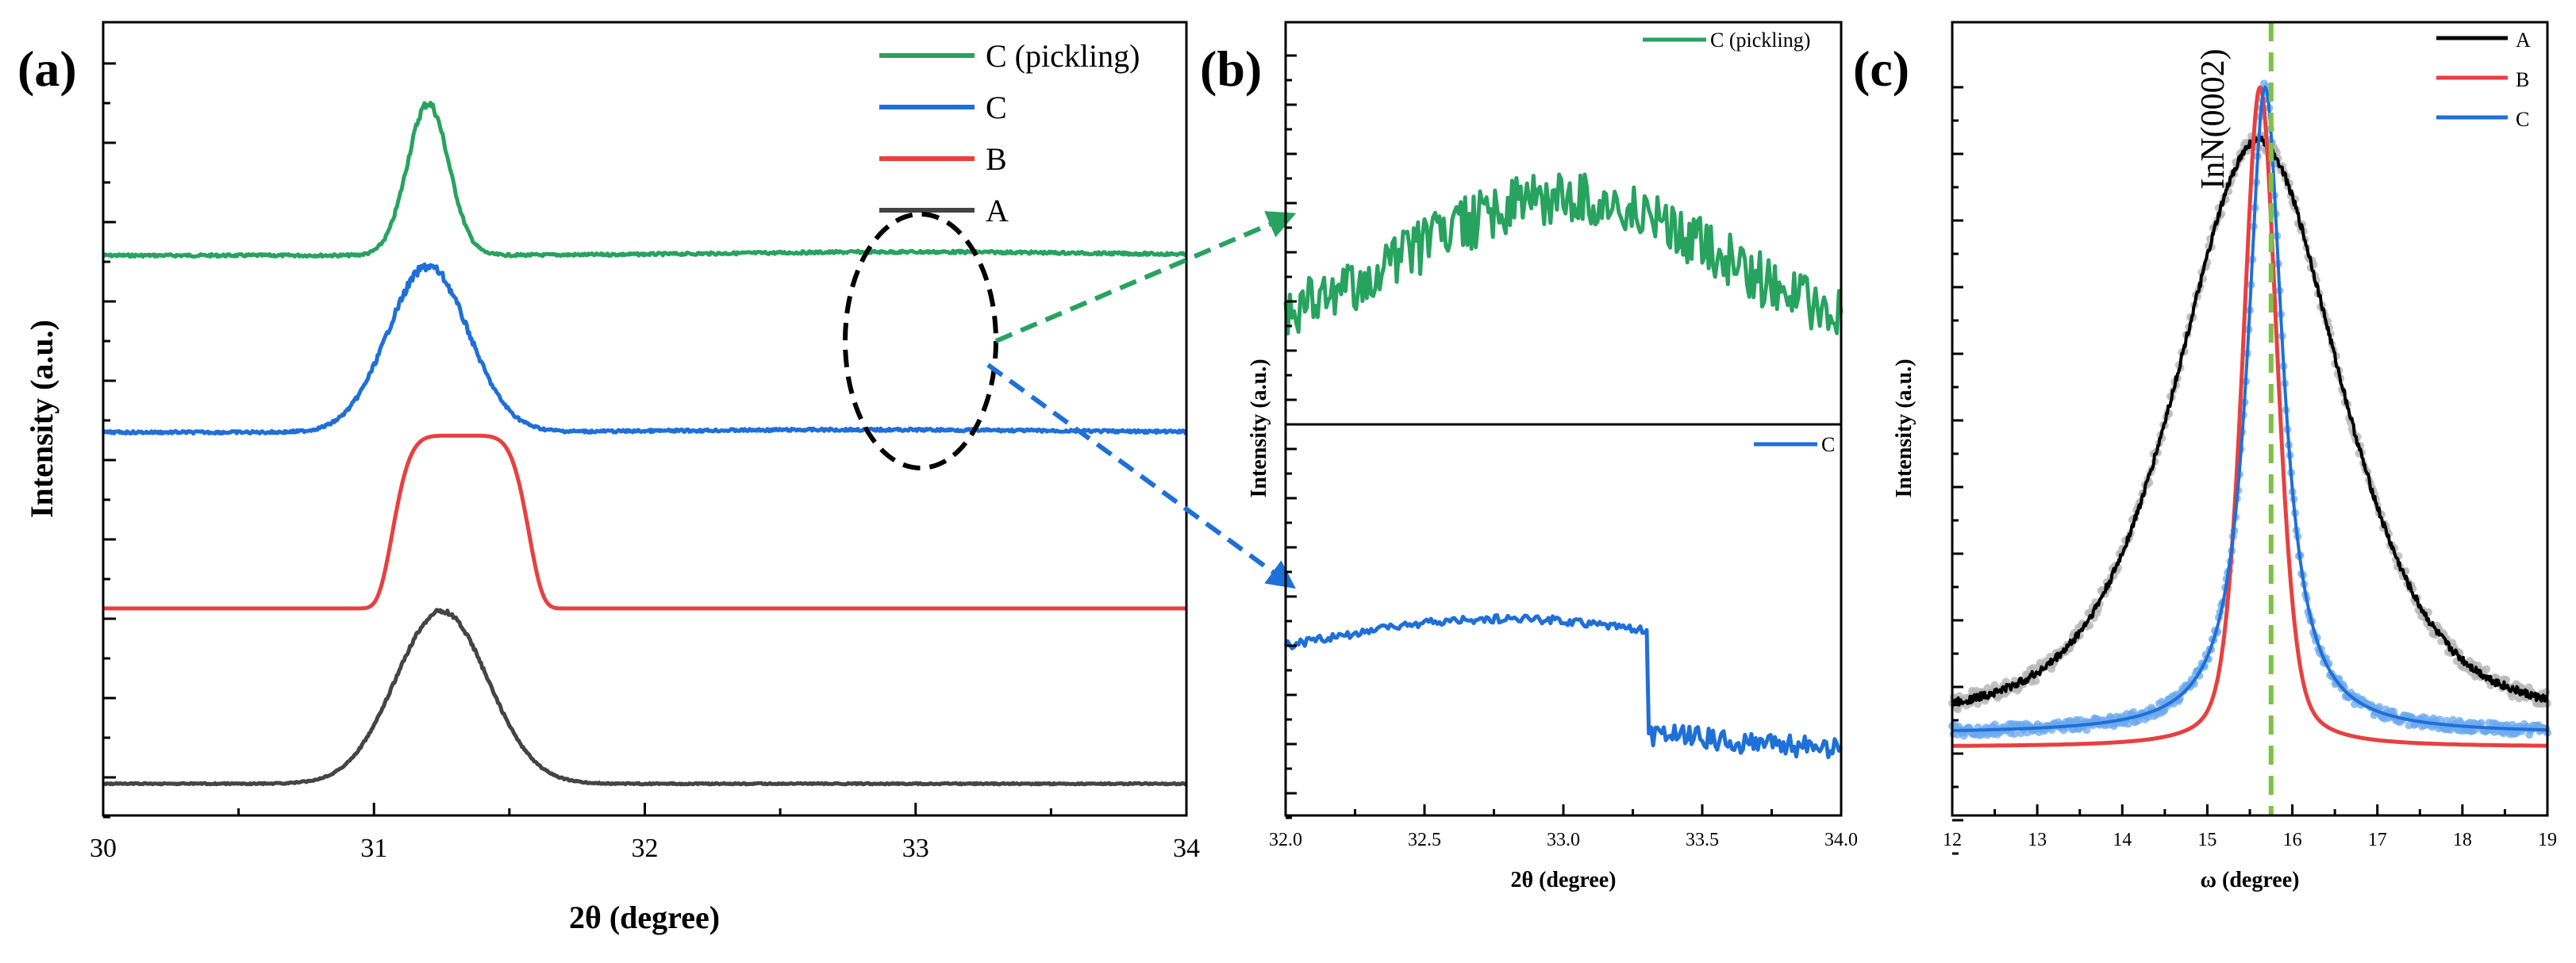 This screenshot has width=2576, height=963. Describe the element at coordinates (2522, 120) in the screenshot. I see `panel-c-legend-label: C` at that location.